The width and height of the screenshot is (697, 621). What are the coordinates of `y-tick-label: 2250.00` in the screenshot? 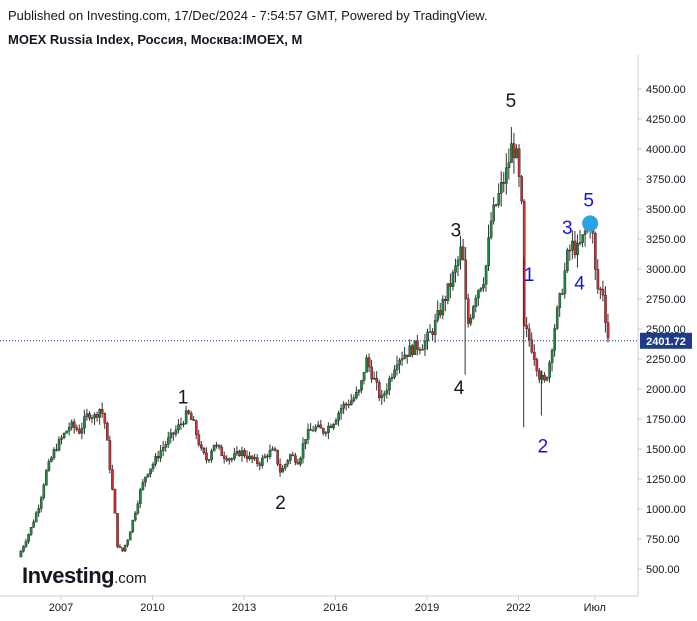 It's located at (666, 360).